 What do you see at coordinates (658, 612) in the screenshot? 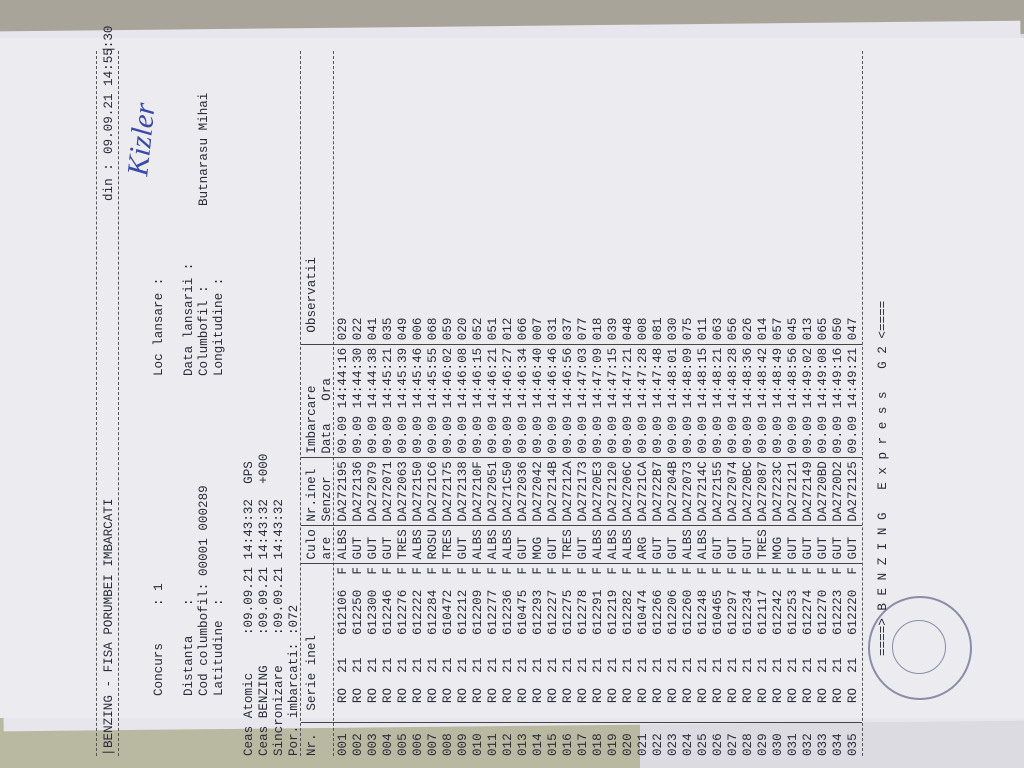
I see `cell: 612266` at bounding box center [658, 612].